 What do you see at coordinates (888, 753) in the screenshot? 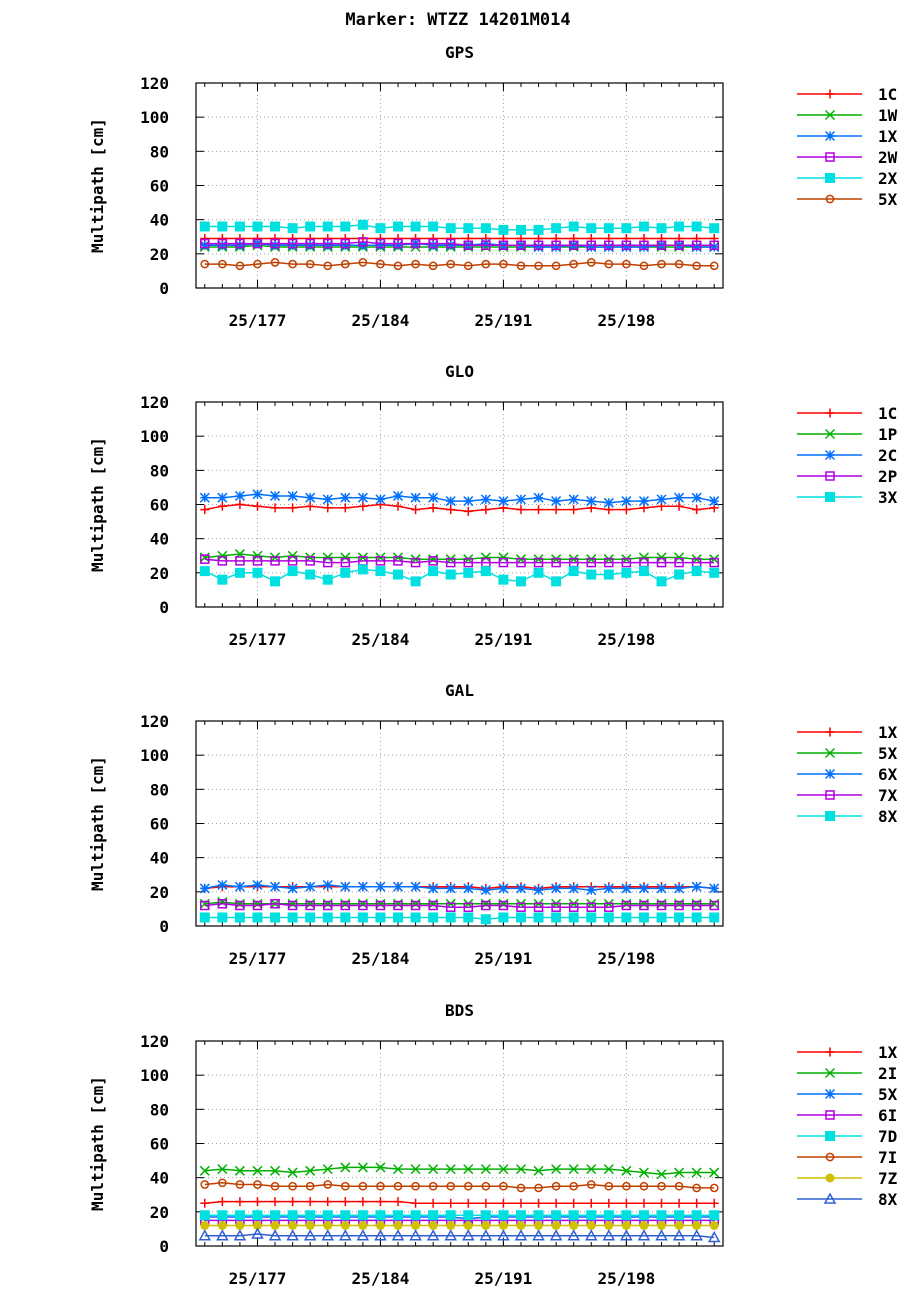
I see `legend-label: 5X` at bounding box center [888, 753].